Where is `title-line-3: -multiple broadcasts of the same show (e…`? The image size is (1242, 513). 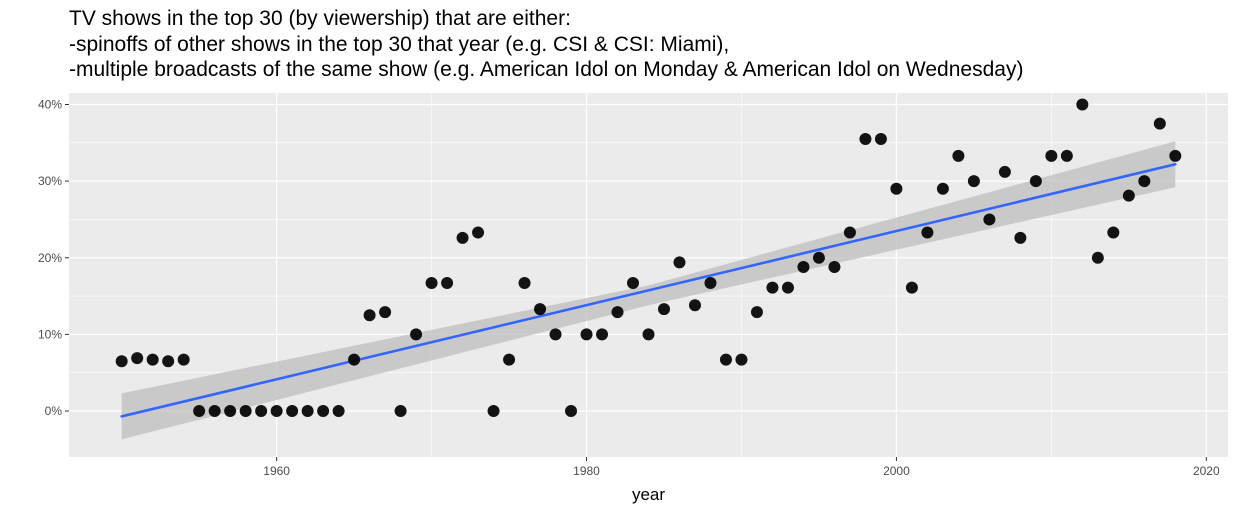 title-line-3: -multiple broadcasts of the same show (e… is located at coordinates (546, 69).